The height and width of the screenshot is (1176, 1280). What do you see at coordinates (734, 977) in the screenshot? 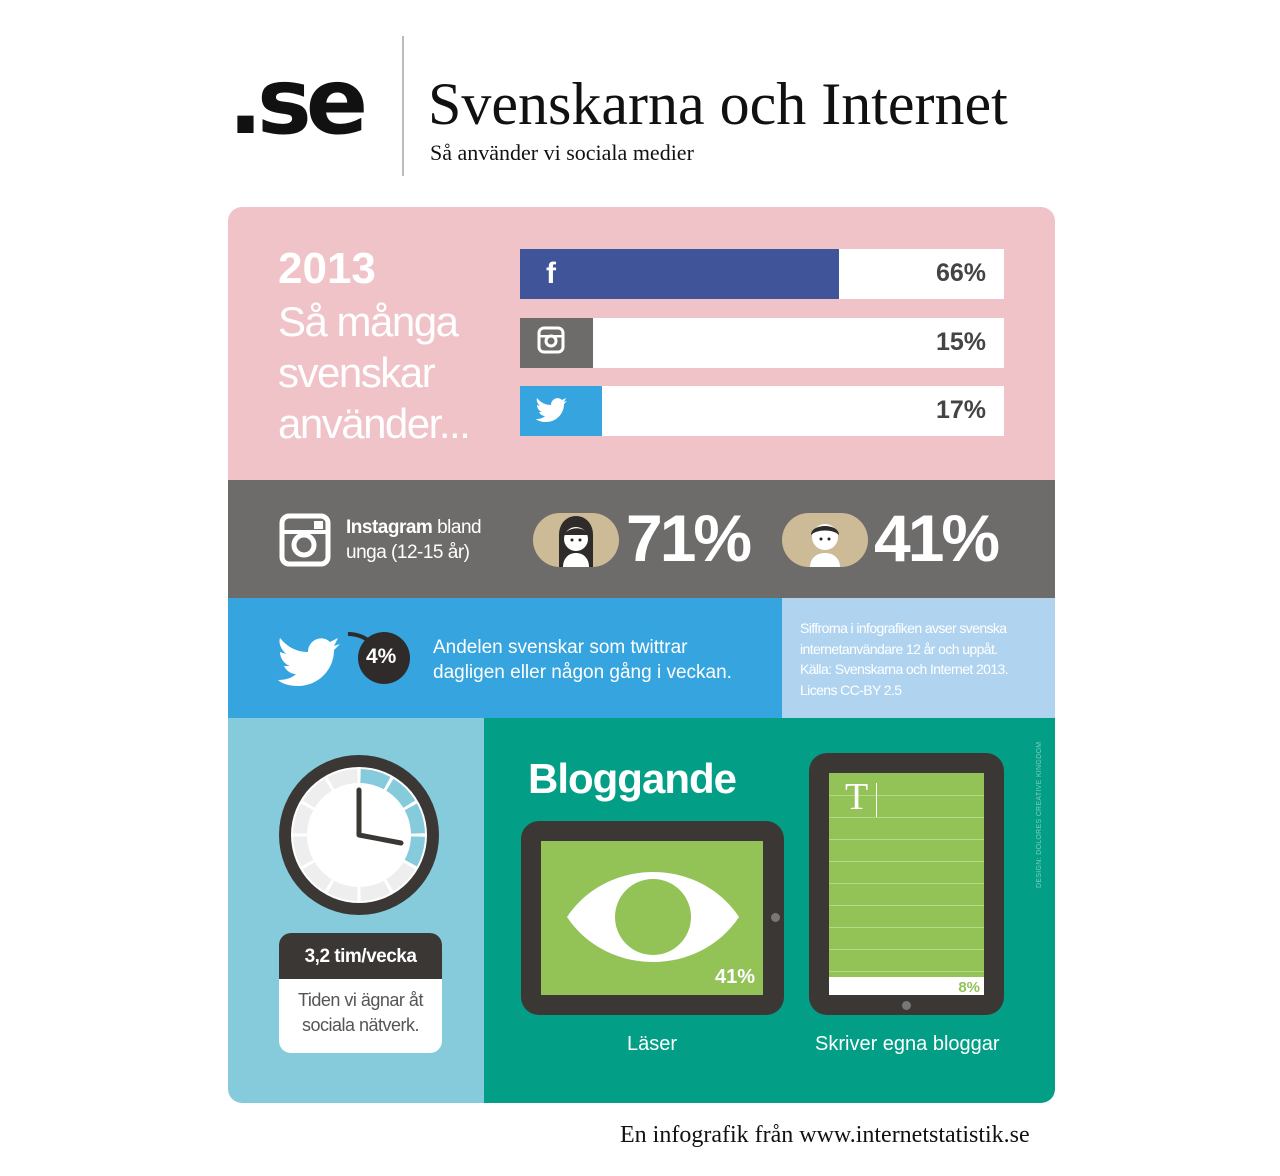
I see `read-pct: 41%` at bounding box center [734, 977].